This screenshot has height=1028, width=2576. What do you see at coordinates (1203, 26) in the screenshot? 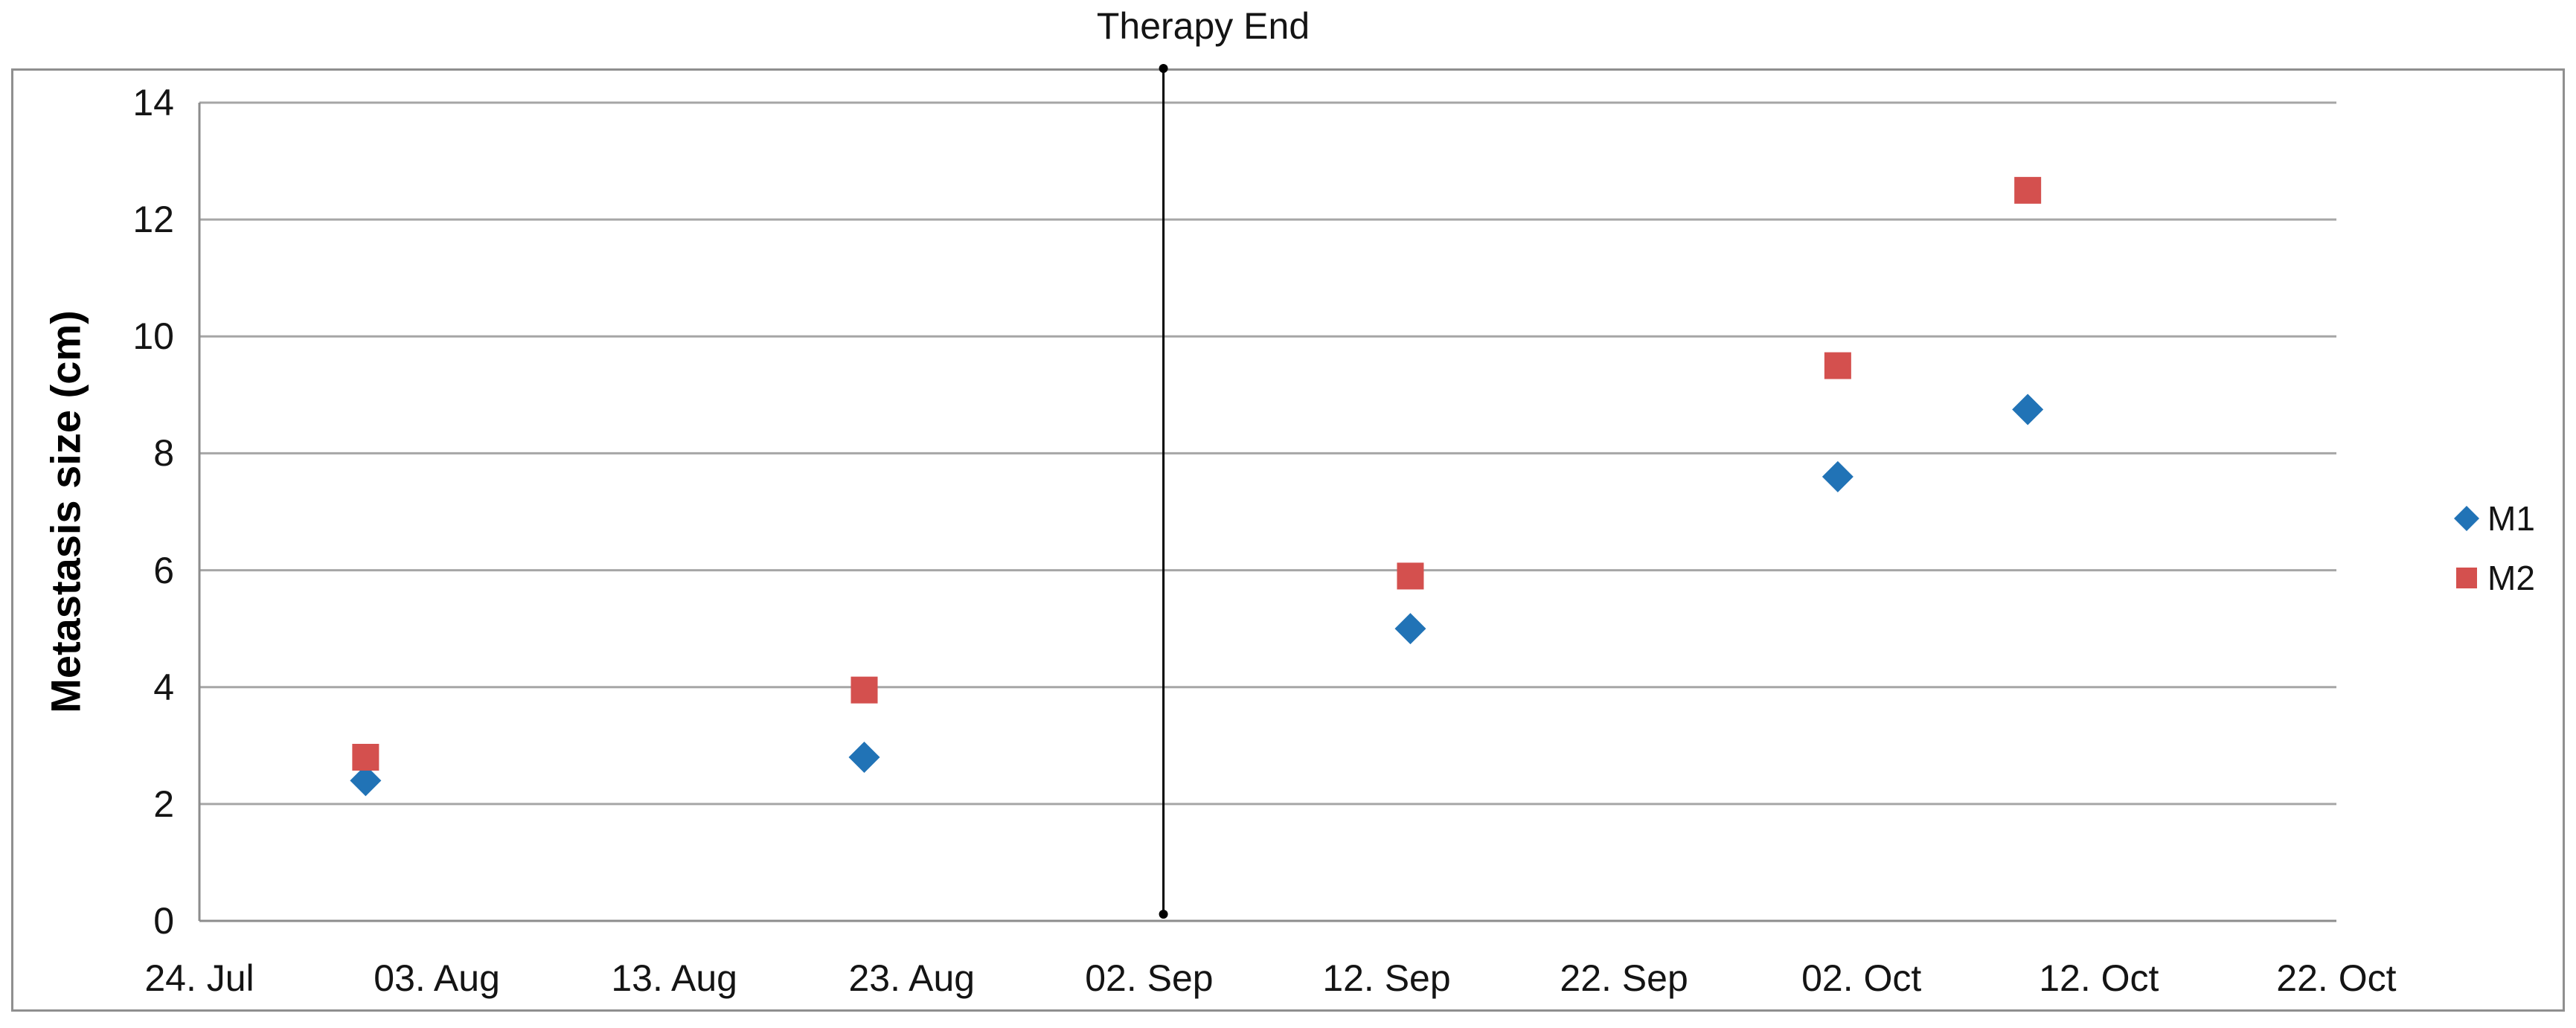
I see `therapy-end-label: Therapy End` at bounding box center [1203, 26].